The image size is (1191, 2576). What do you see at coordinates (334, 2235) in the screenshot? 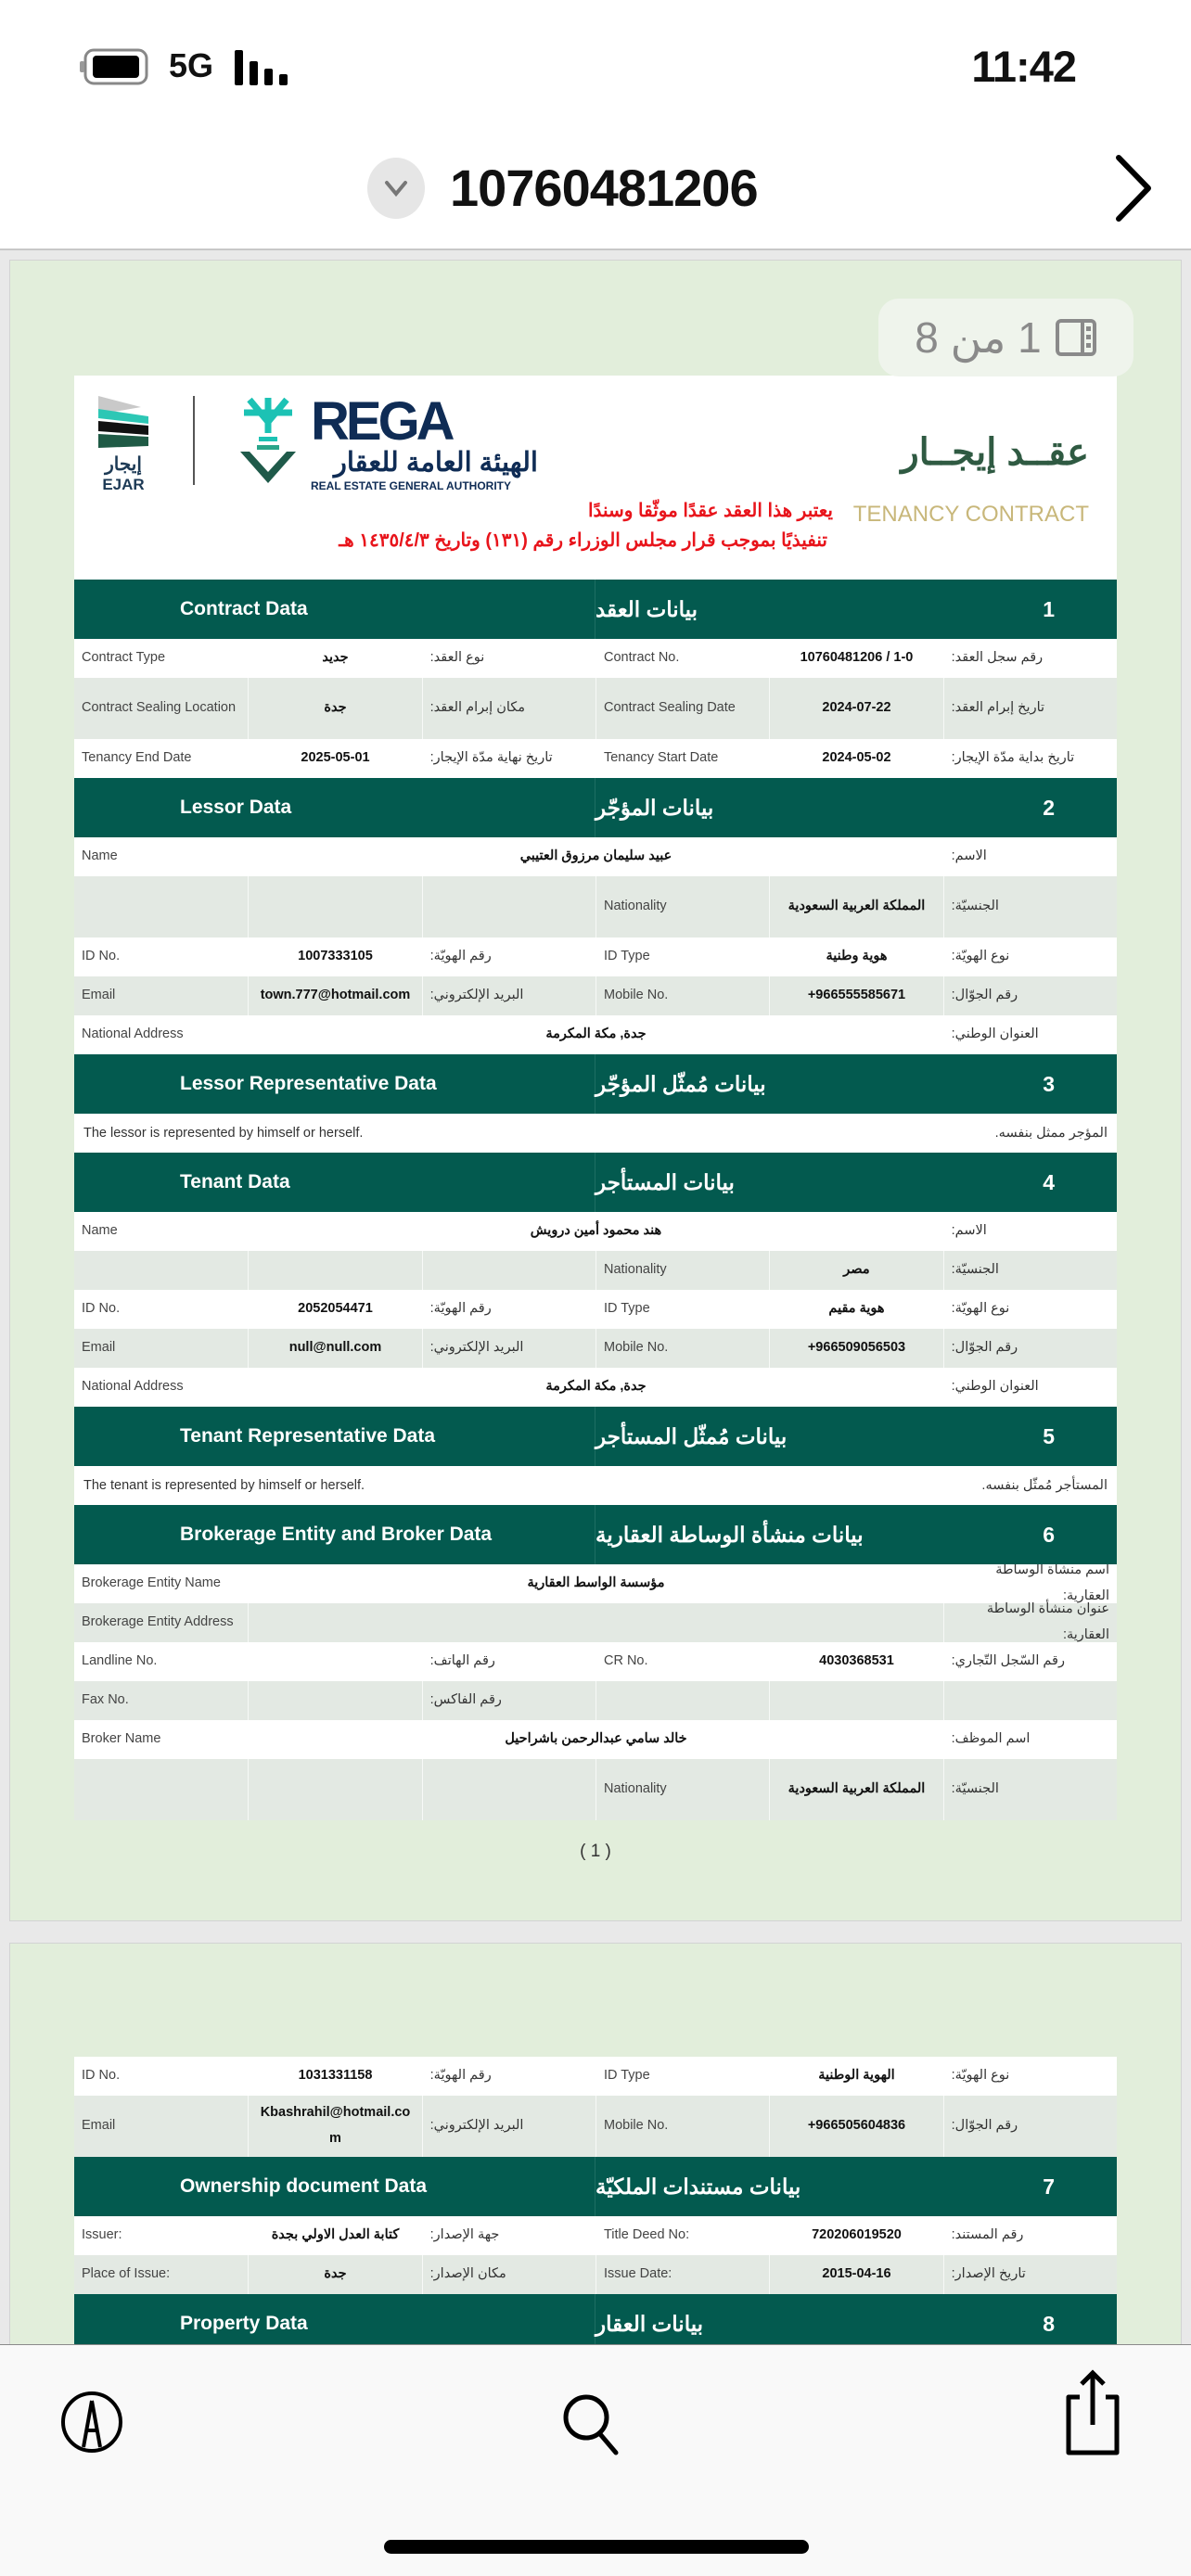
I see `field-value: كتابة العدل الاولي بجدة` at bounding box center [334, 2235].